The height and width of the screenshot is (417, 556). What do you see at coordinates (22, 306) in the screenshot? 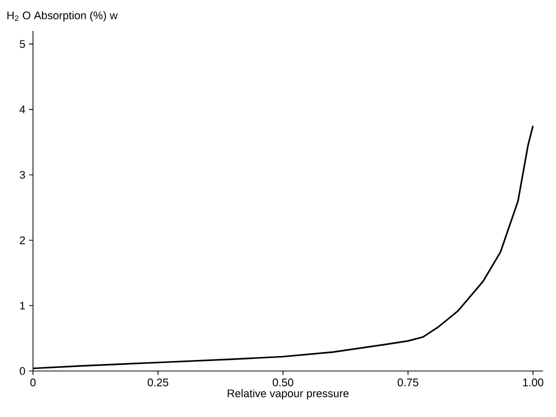
I see `y-tick-label: 1` at bounding box center [22, 306].